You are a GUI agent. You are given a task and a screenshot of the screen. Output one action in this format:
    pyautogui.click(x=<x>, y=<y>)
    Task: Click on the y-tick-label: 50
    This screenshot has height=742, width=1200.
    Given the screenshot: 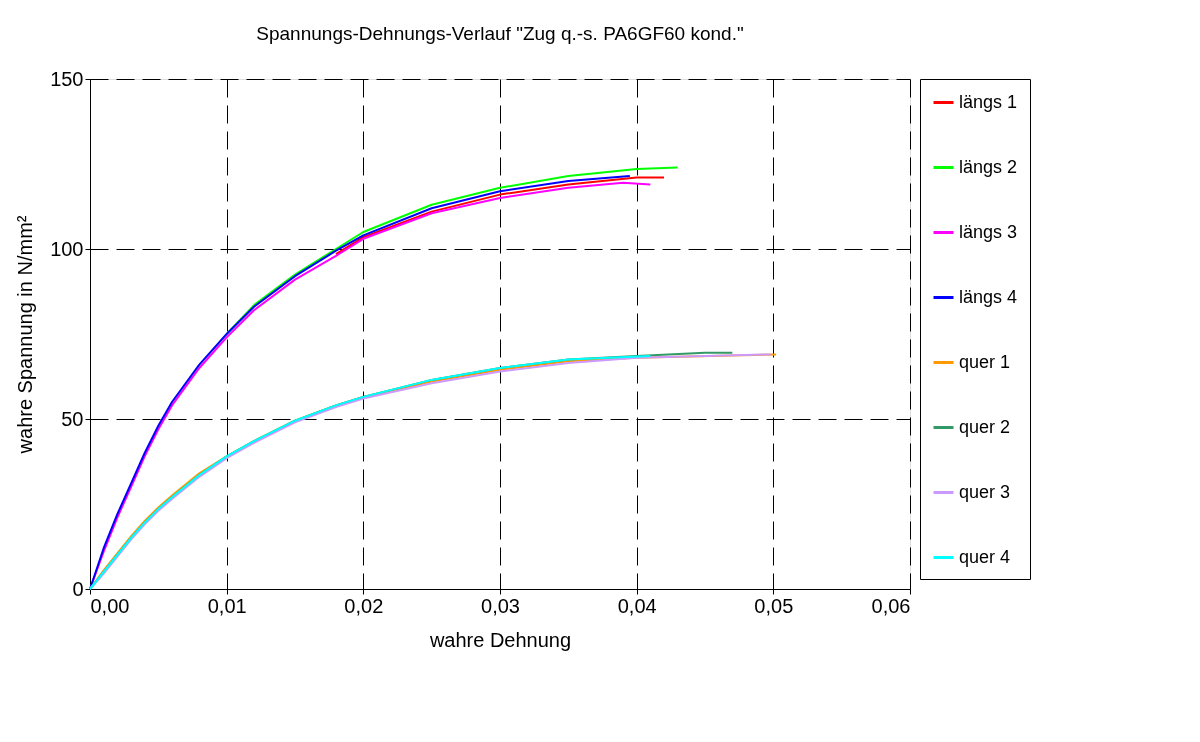 What is the action you would take?
    pyautogui.click(x=72, y=418)
    